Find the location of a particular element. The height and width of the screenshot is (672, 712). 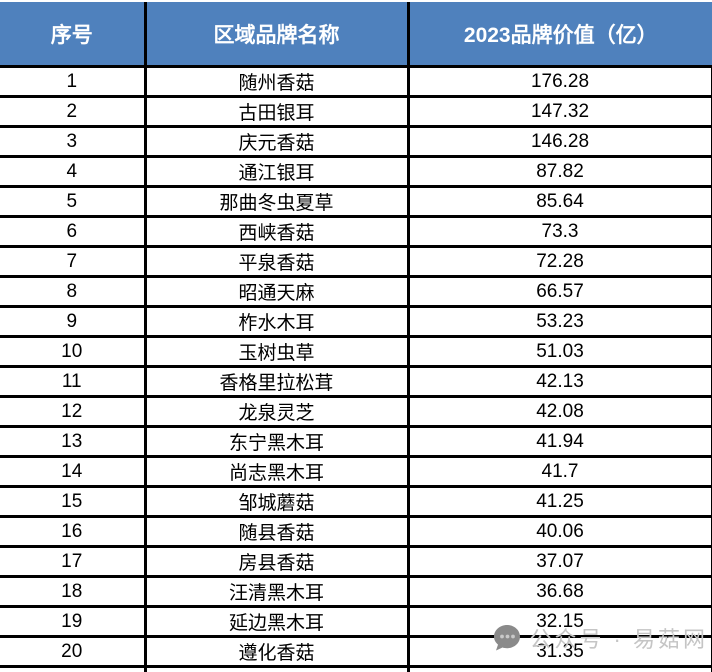

table-row: 20 遵化香菇 31.35 is located at coordinates (356, 652).